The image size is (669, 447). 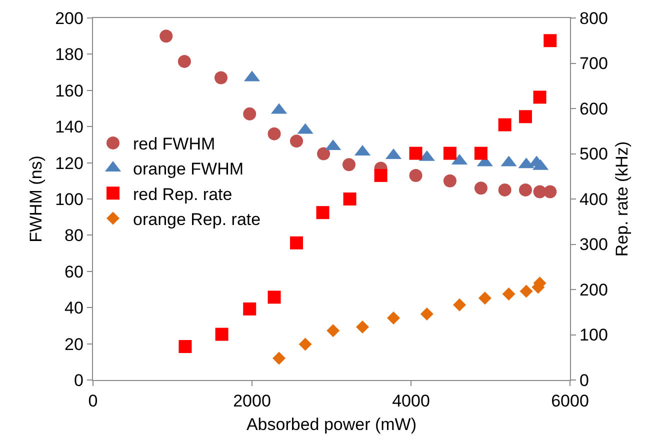 What do you see at coordinates (93, 401) in the screenshot?
I see `x-tick-label: 0` at bounding box center [93, 401].